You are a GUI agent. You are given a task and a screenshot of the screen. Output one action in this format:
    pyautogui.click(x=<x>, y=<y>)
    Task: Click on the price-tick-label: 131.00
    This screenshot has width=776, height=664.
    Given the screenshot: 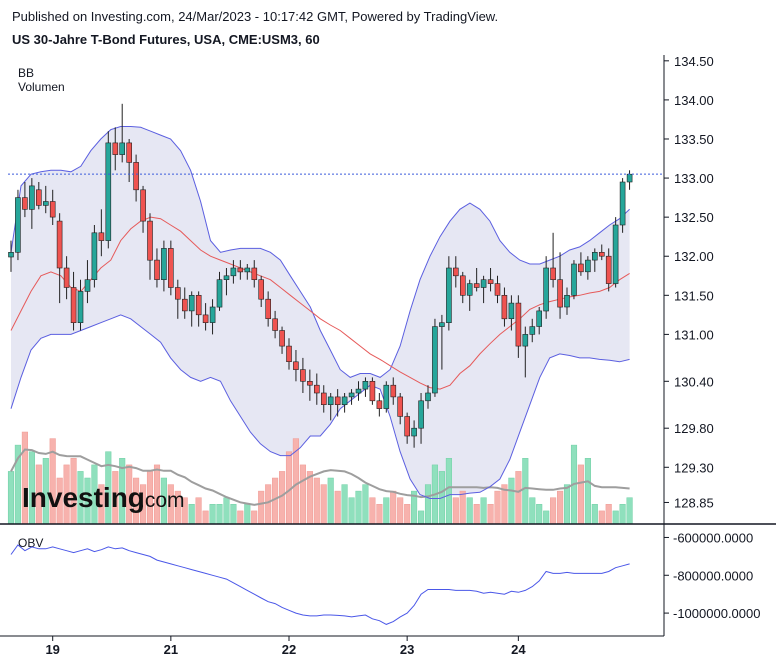 What is the action you would take?
    pyautogui.click(x=694, y=334)
    